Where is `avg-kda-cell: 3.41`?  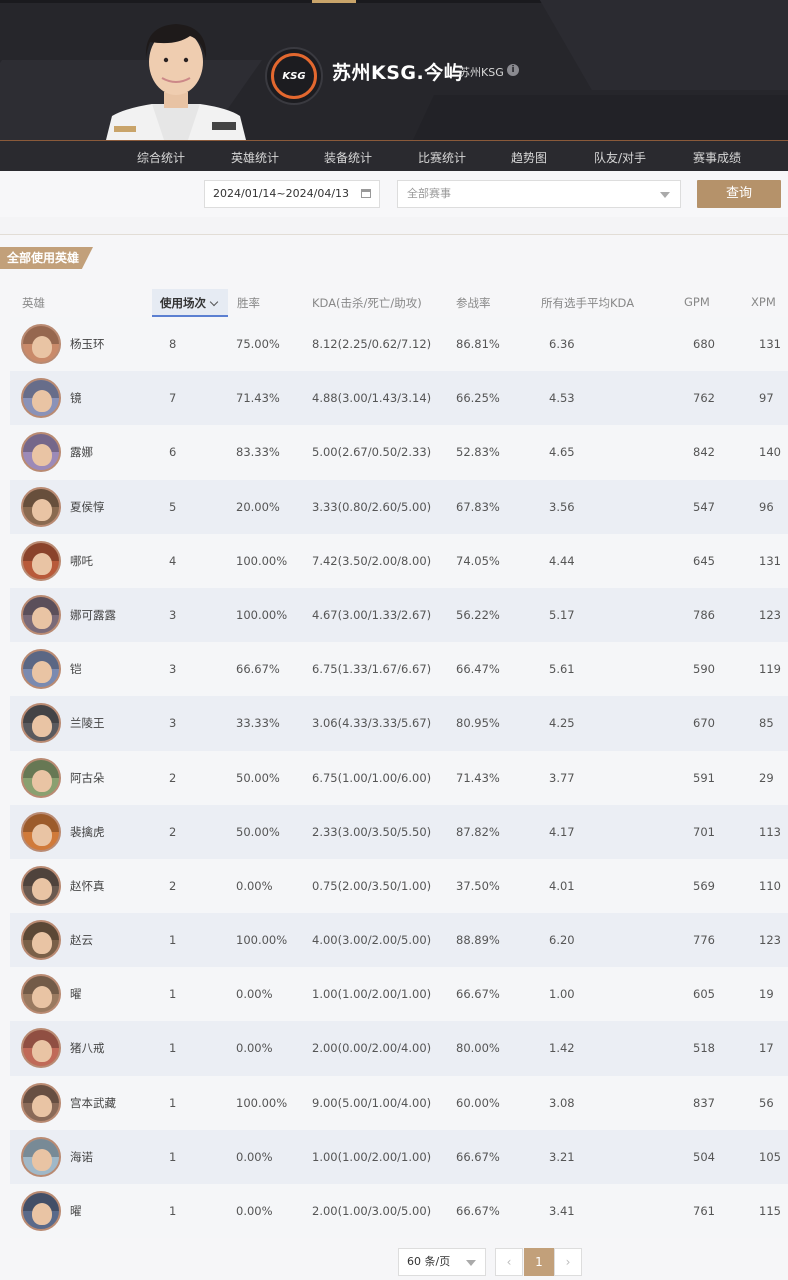
avg-kda-cell: 3.41 is located at coordinates (562, 1211).